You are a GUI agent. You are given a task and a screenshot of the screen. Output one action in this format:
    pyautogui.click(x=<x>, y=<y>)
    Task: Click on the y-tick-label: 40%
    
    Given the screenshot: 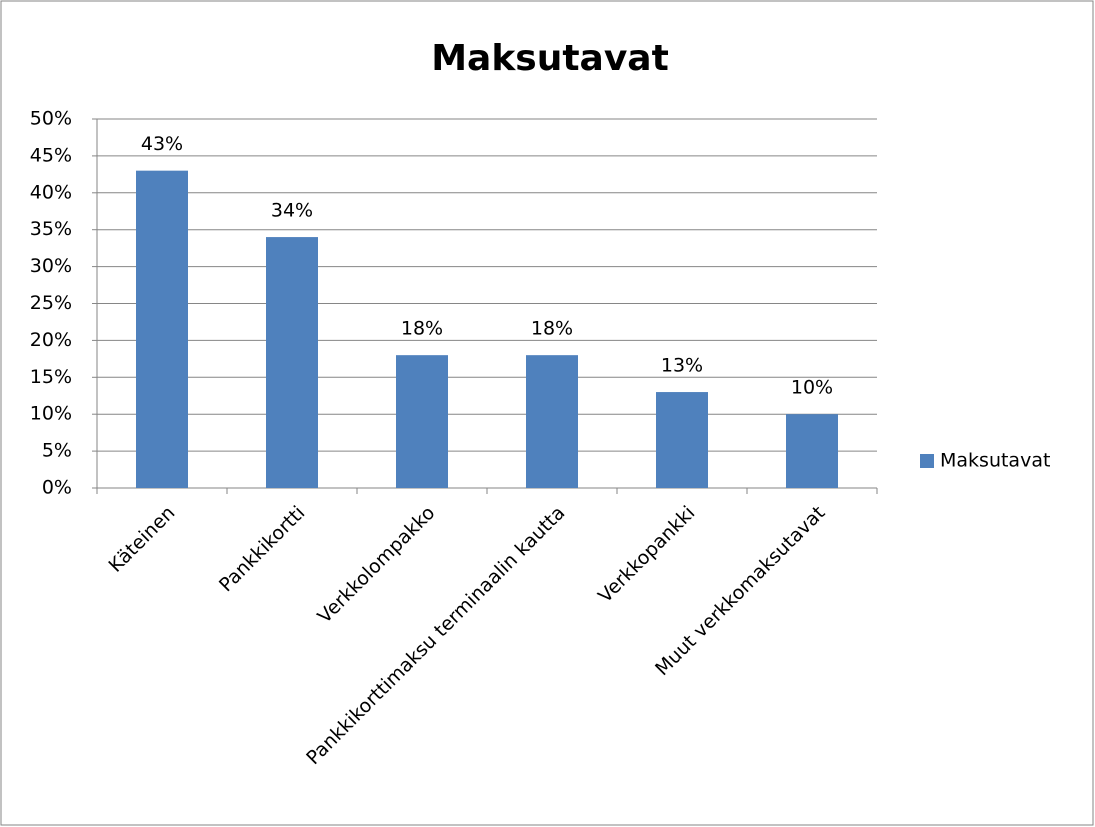 What is the action you would take?
    pyautogui.click(x=51, y=192)
    